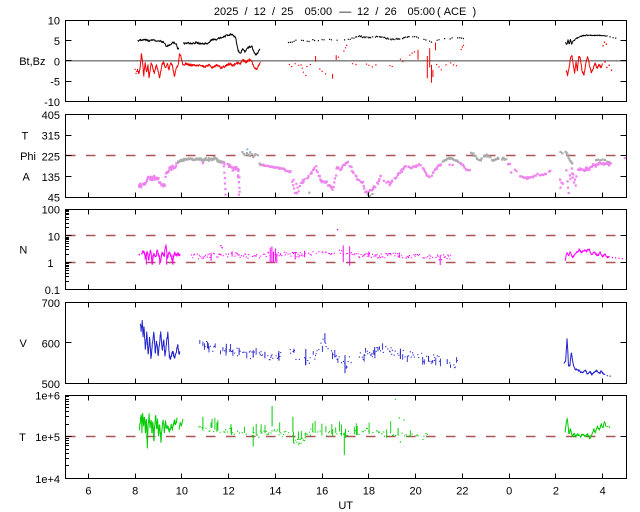 Image resolution: width=640 pixels, height=512 pixels. What do you see at coordinates (52, 291) in the screenshot?
I see `svg-text: 0.1` at bounding box center [52, 291].